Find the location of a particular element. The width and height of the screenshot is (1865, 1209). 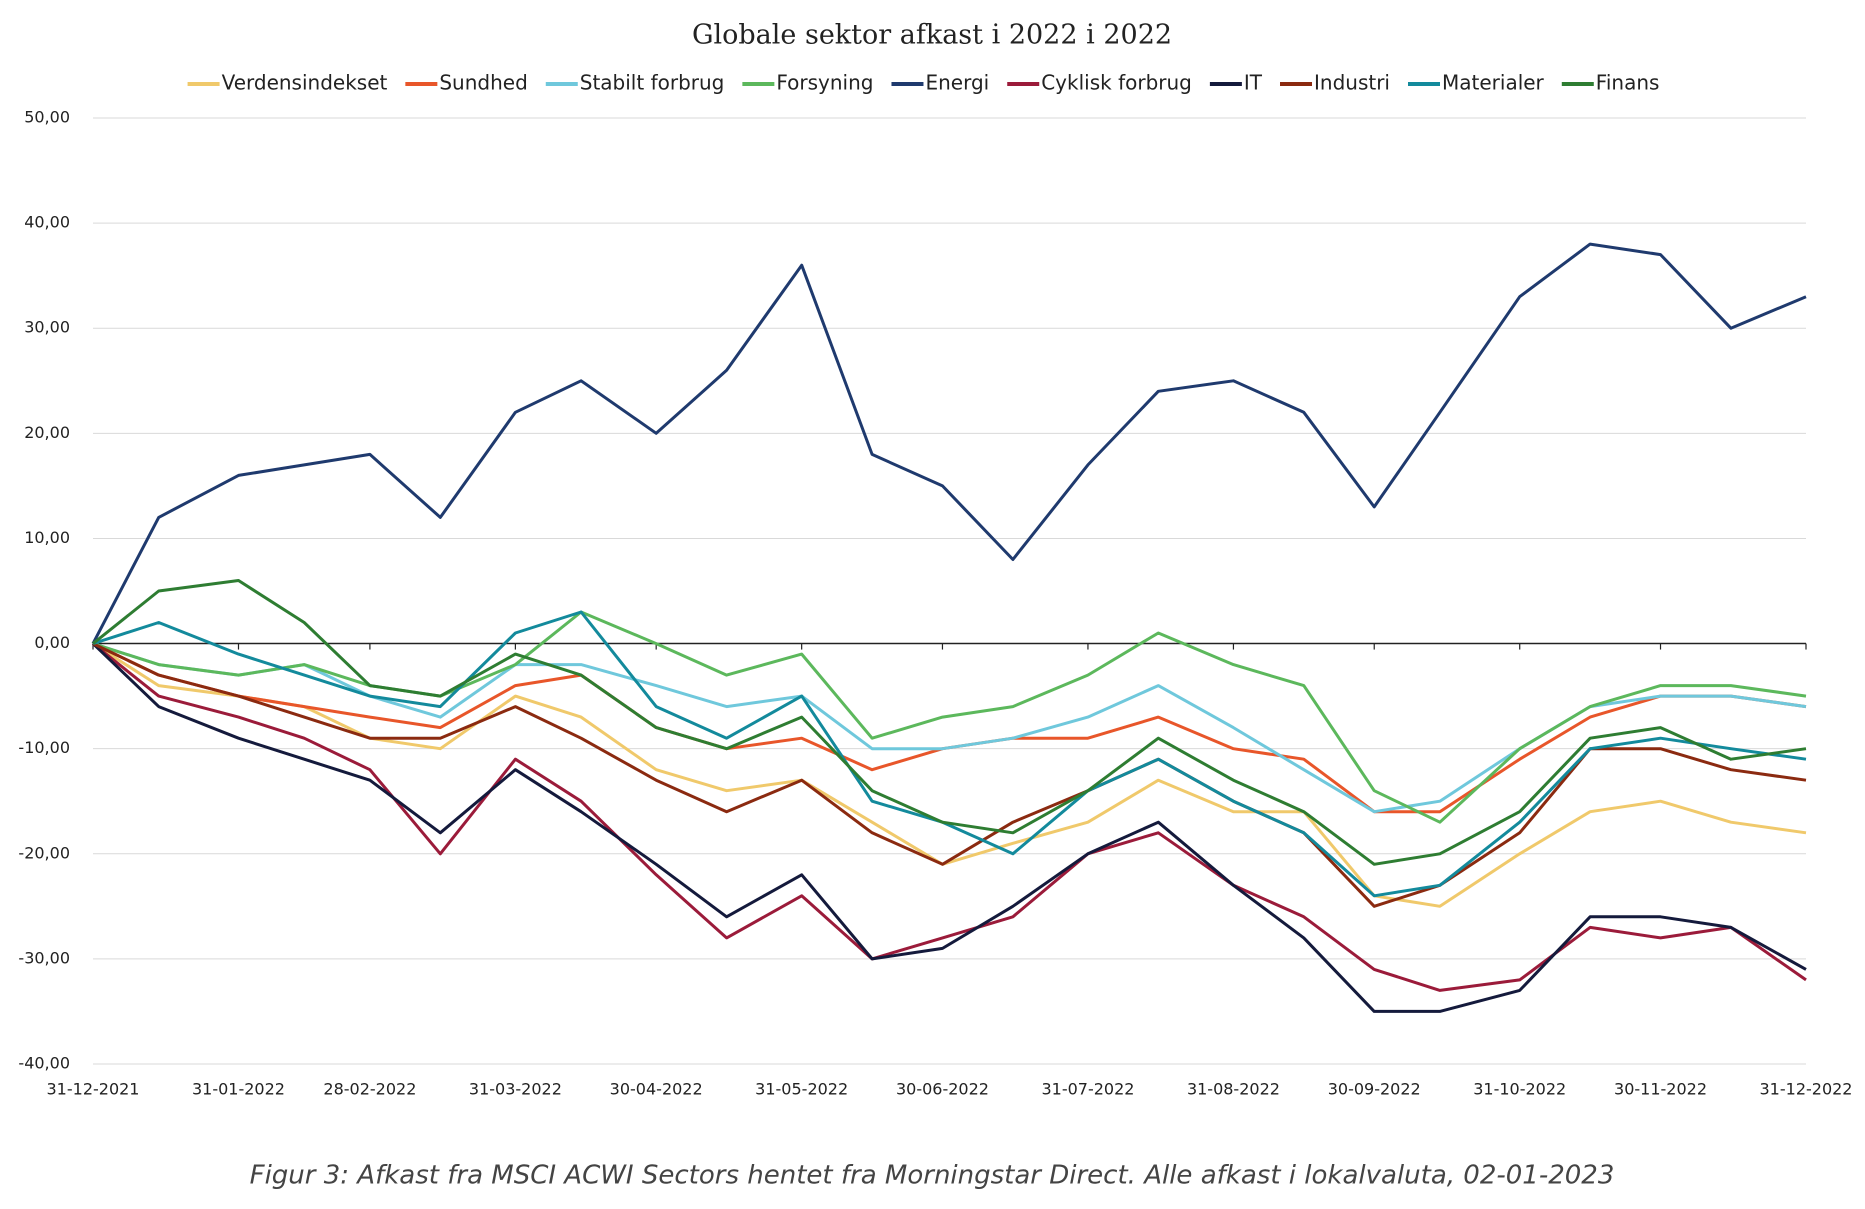

legend-label: Stabilt forbrug is located at coordinates (652, 83).